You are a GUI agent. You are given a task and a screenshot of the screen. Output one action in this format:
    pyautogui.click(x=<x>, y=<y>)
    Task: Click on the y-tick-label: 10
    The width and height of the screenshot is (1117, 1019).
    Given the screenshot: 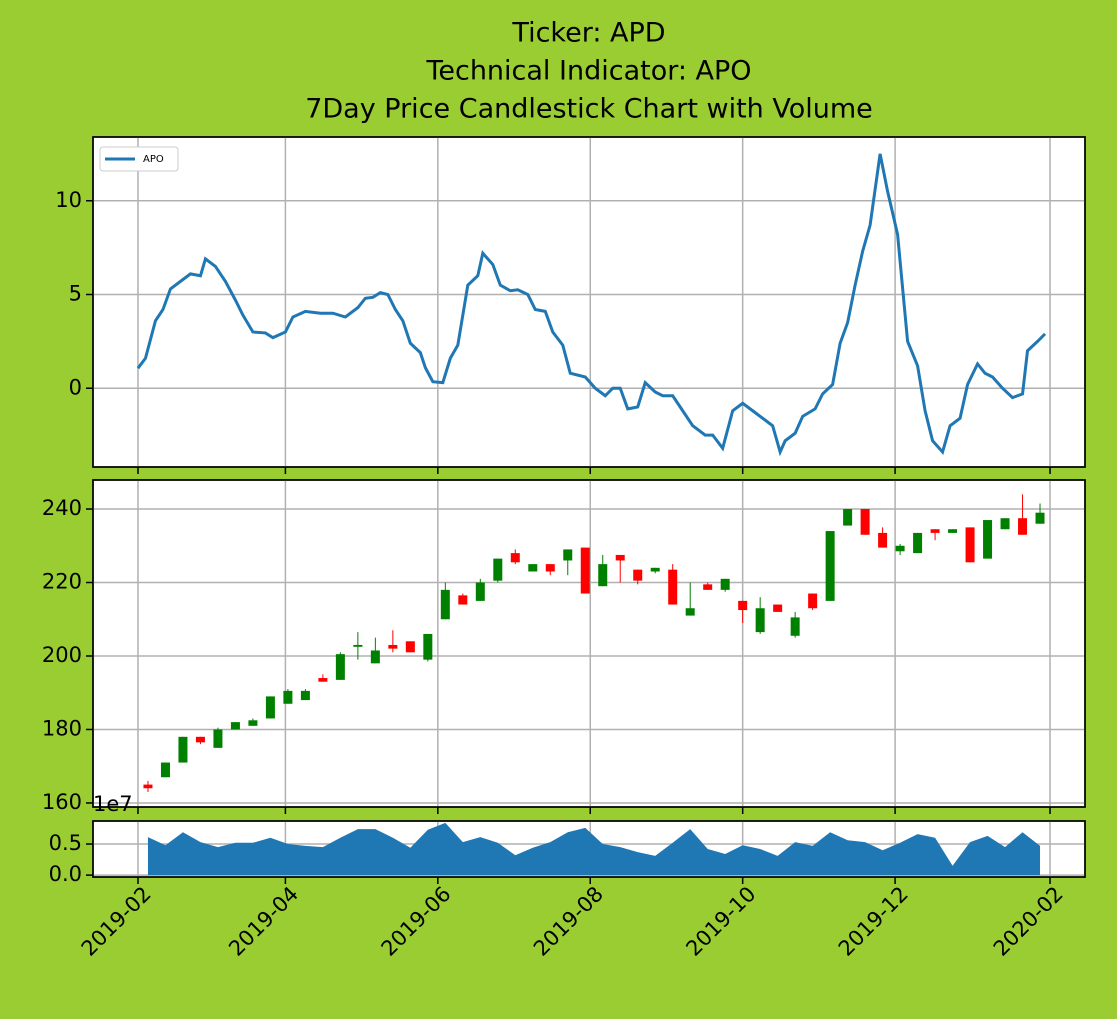 What is the action you would take?
    pyautogui.click(x=68, y=200)
    